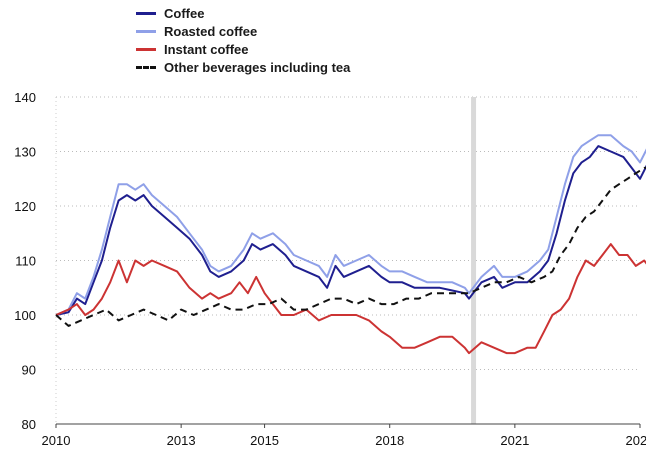  Describe the element at coordinates (257, 67) in the screenshot. I see `legend-label-other-beverages: Other beverages including tea` at that location.